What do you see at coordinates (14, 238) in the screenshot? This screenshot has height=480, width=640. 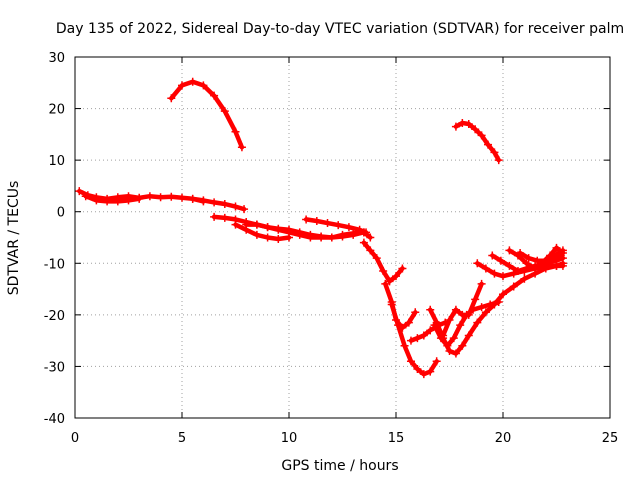 I see `y-axis-label: SDTVAR / TECUs` at bounding box center [14, 238].